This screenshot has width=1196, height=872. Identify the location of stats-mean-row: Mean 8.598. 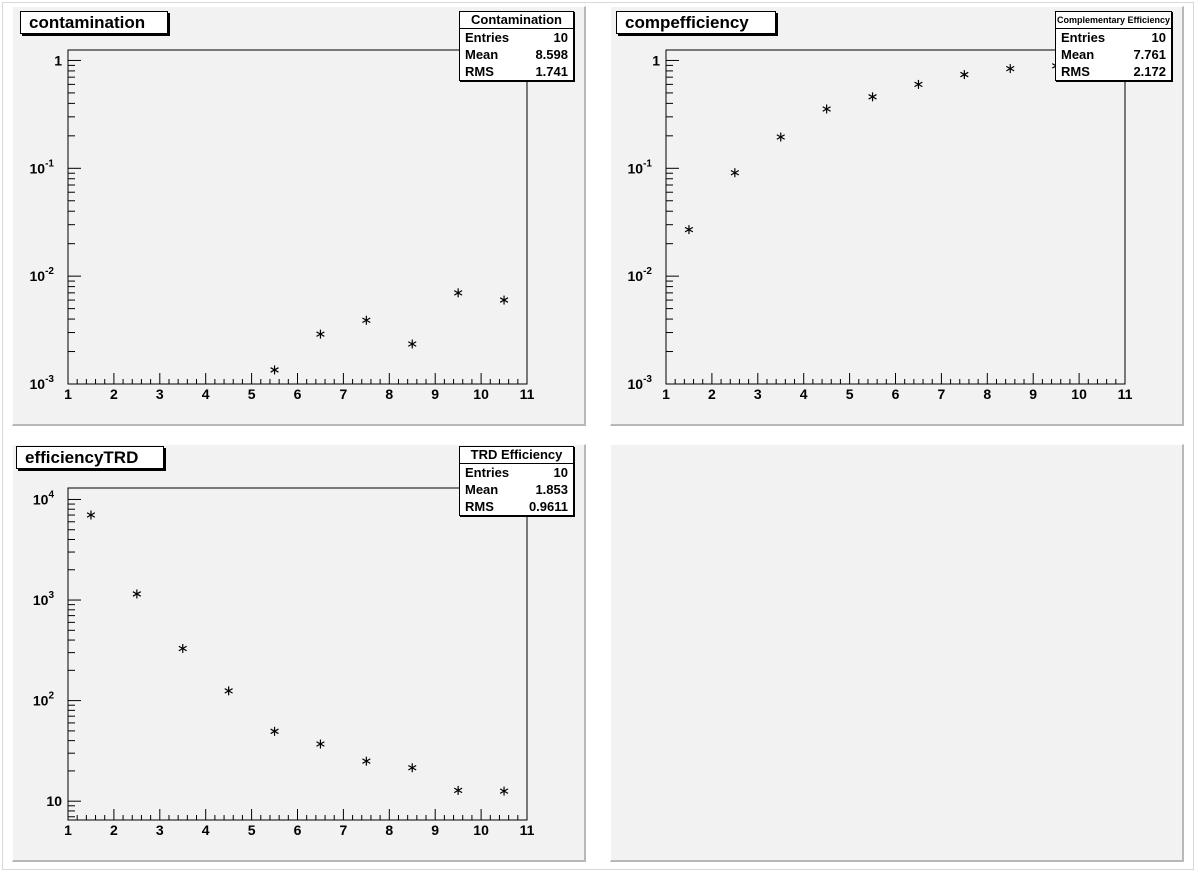
(516, 54).